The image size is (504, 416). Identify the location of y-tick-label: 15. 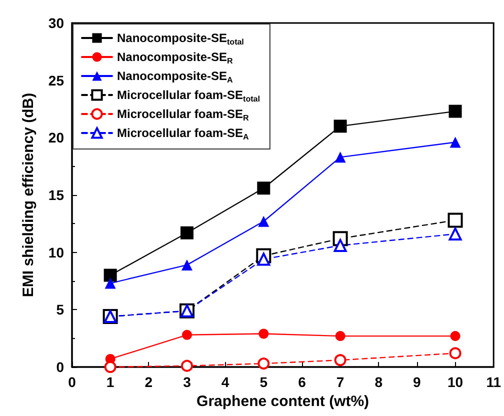
(56, 195).